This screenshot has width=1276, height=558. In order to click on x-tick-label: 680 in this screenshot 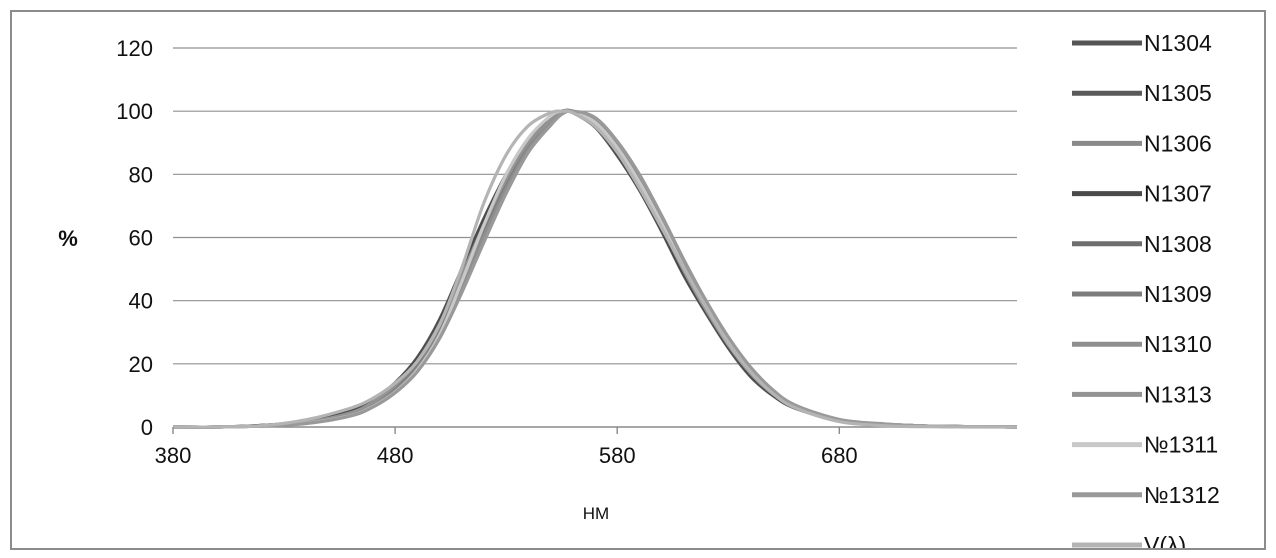, I will do `click(839, 455)`.